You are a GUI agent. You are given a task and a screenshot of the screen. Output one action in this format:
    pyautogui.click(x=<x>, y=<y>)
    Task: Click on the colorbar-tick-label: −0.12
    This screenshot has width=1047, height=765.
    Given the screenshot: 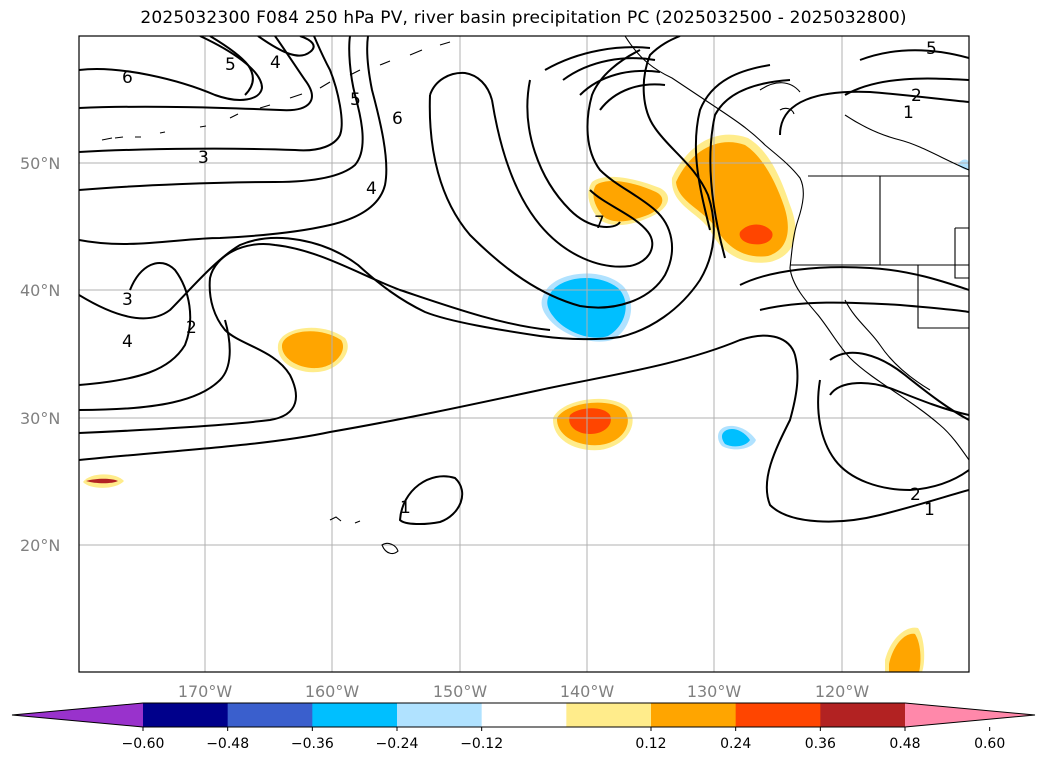 What is the action you would take?
    pyautogui.click(x=481, y=744)
    